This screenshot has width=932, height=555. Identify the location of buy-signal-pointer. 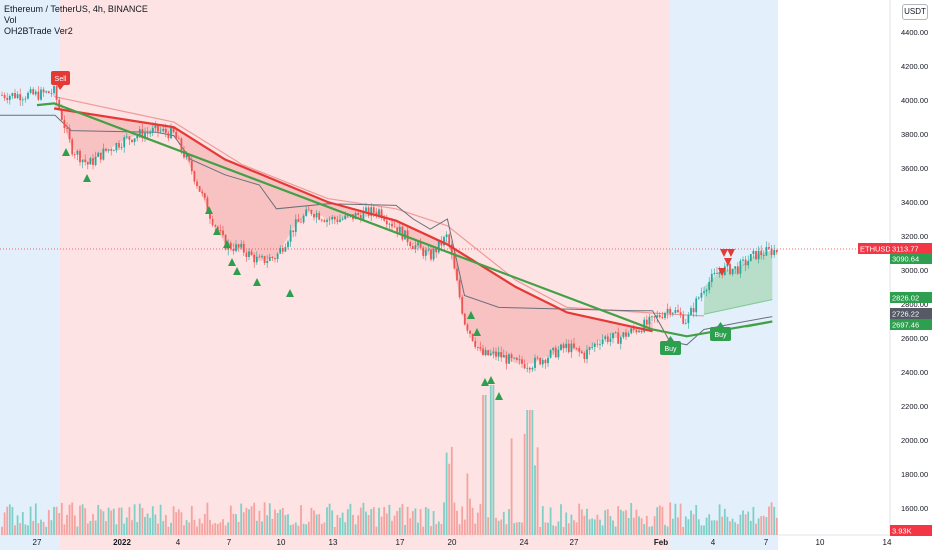
(670, 338).